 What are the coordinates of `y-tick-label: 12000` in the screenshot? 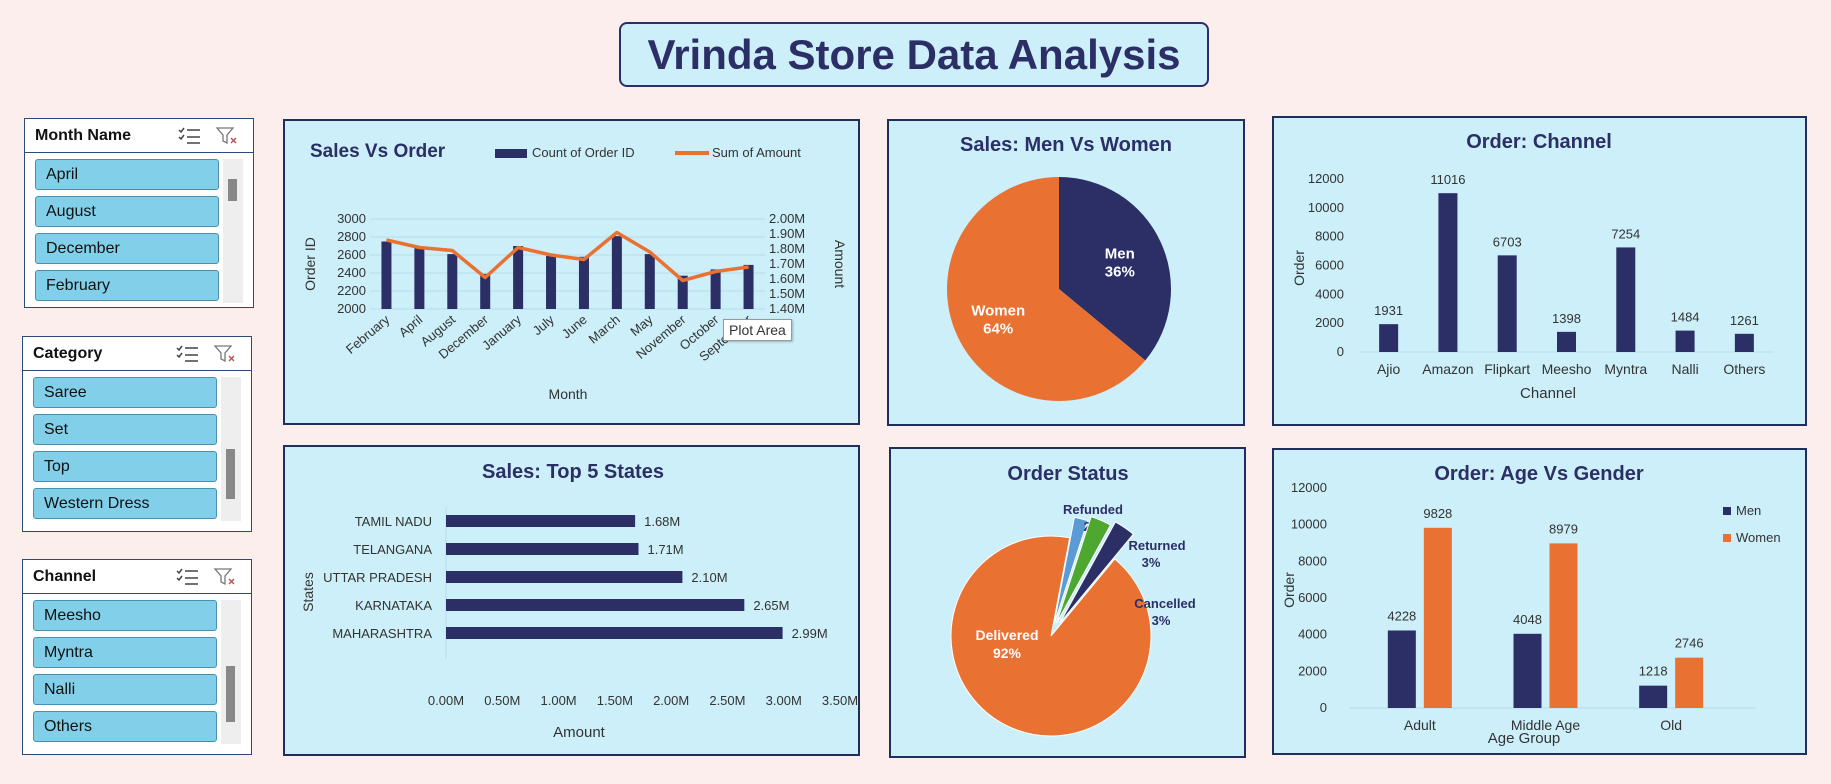 It's located at (1326, 178).